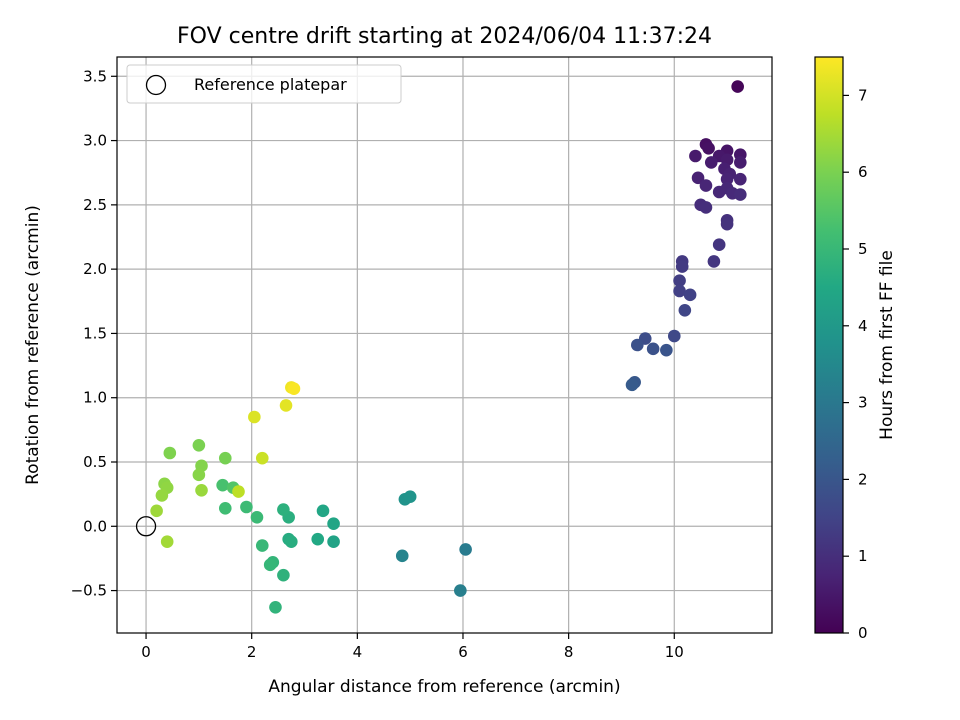 This screenshot has width=960, height=720. I want to click on y-tick-label: 3.0, so click(95, 141).